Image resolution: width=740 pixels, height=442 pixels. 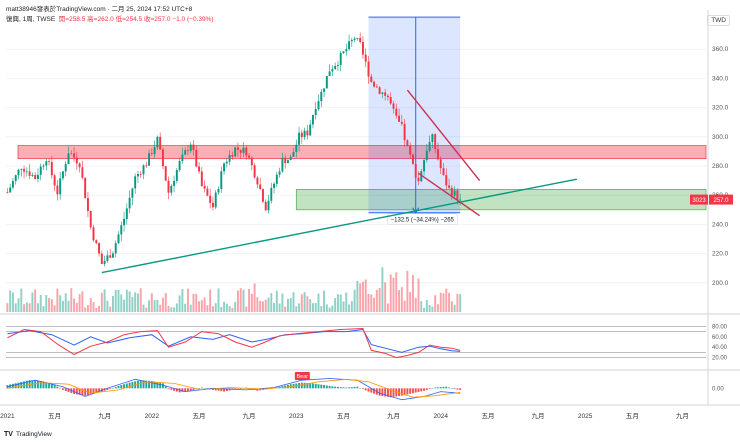 I want to click on high-value: 262.0, so click(x=105, y=19).